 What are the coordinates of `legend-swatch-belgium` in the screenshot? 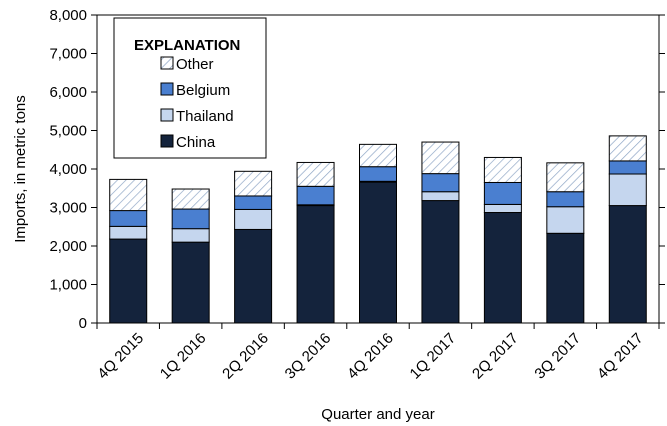 It's located at (167, 89).